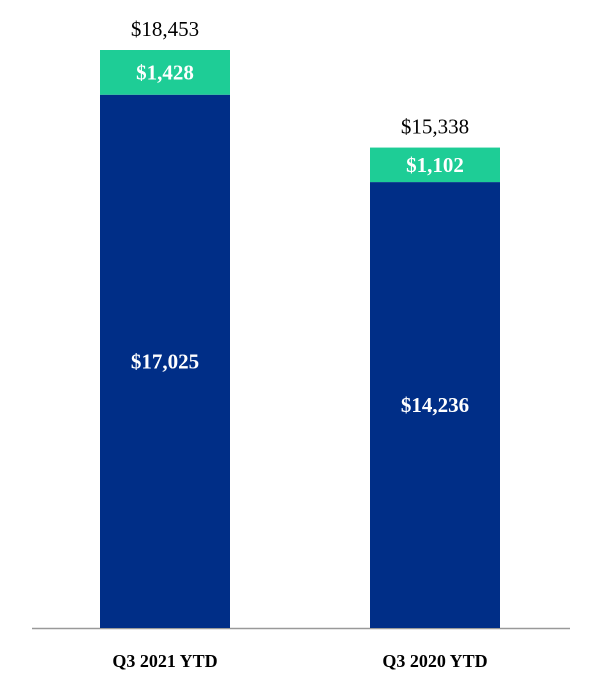 The width and height of the screenshot is (600, 700). I want to click on segment-value-label-base-2: $14,236, so click(435, 405).